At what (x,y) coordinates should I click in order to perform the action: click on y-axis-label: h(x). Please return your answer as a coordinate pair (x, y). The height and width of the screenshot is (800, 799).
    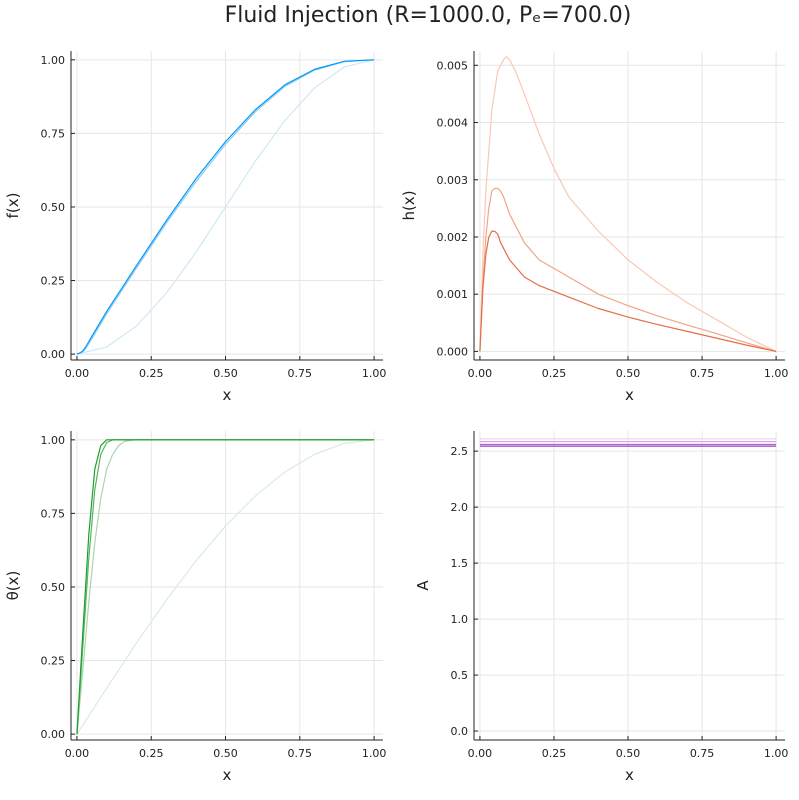
    Looking at the image, I should click on (409, 205).